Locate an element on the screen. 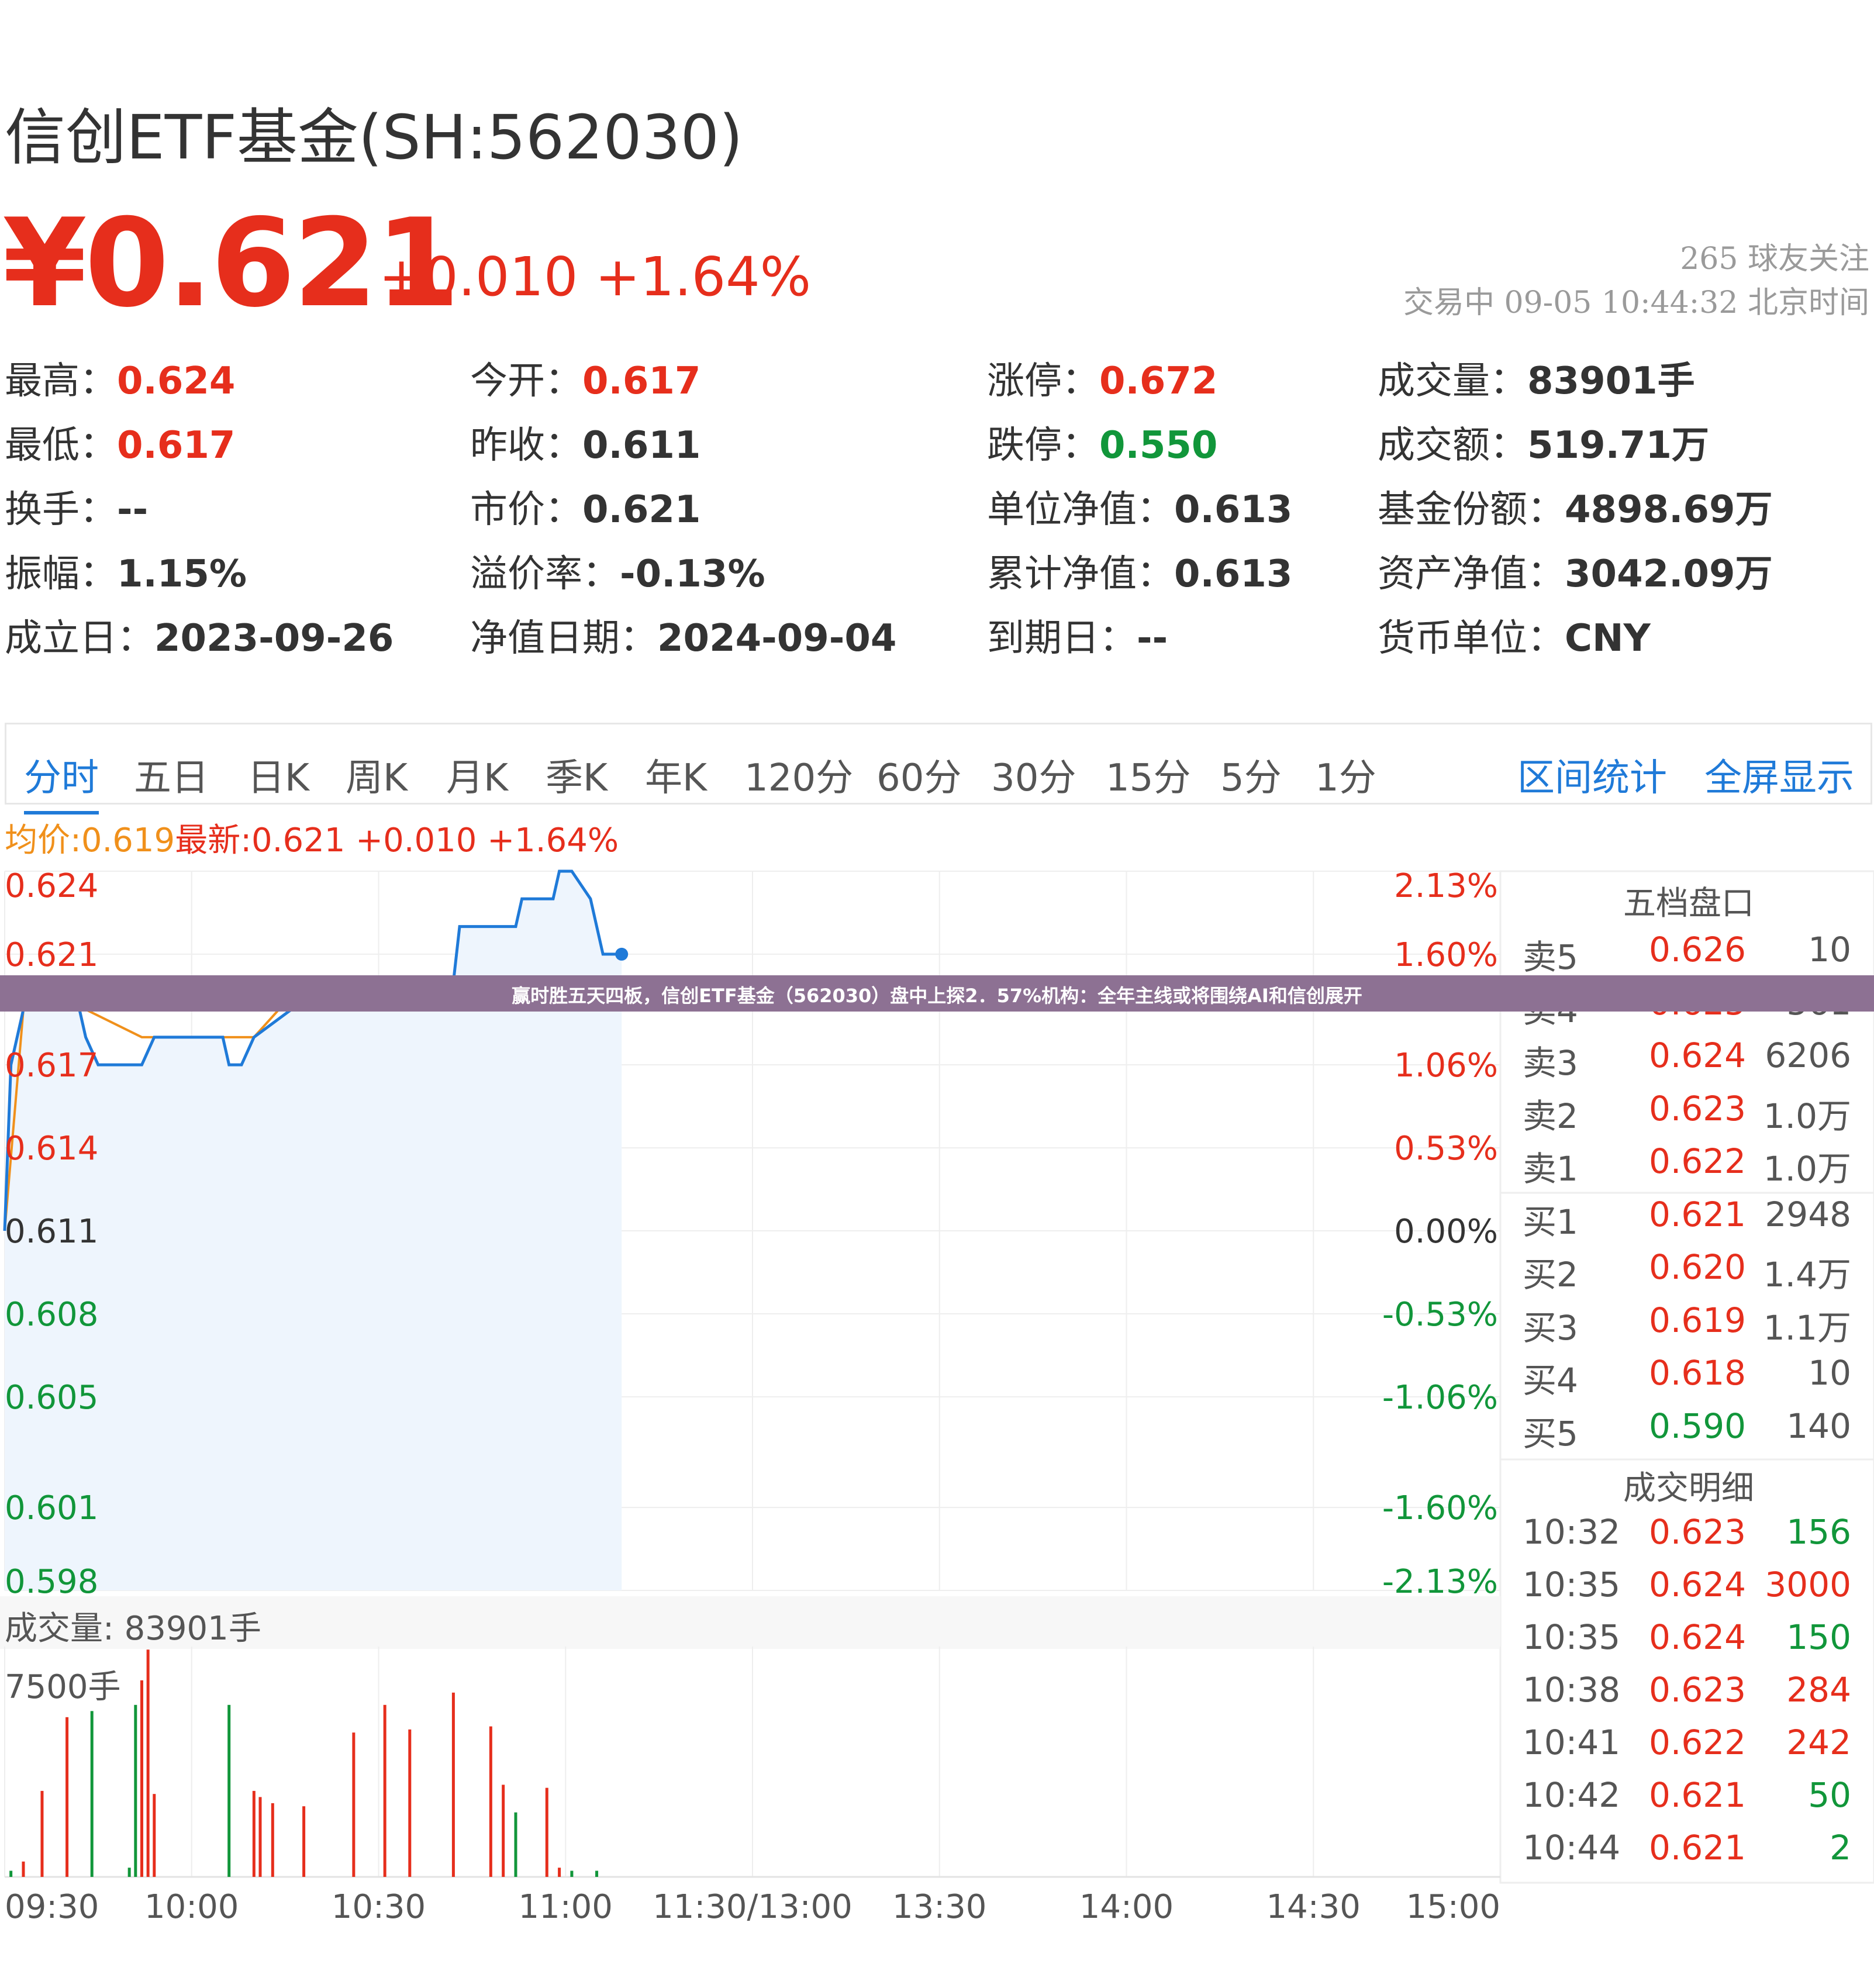 Image resolution: width=1874 pixels, height=1988 pixels. stat-item: 成交额：519.71万 is located at coordinates (1544, 442).